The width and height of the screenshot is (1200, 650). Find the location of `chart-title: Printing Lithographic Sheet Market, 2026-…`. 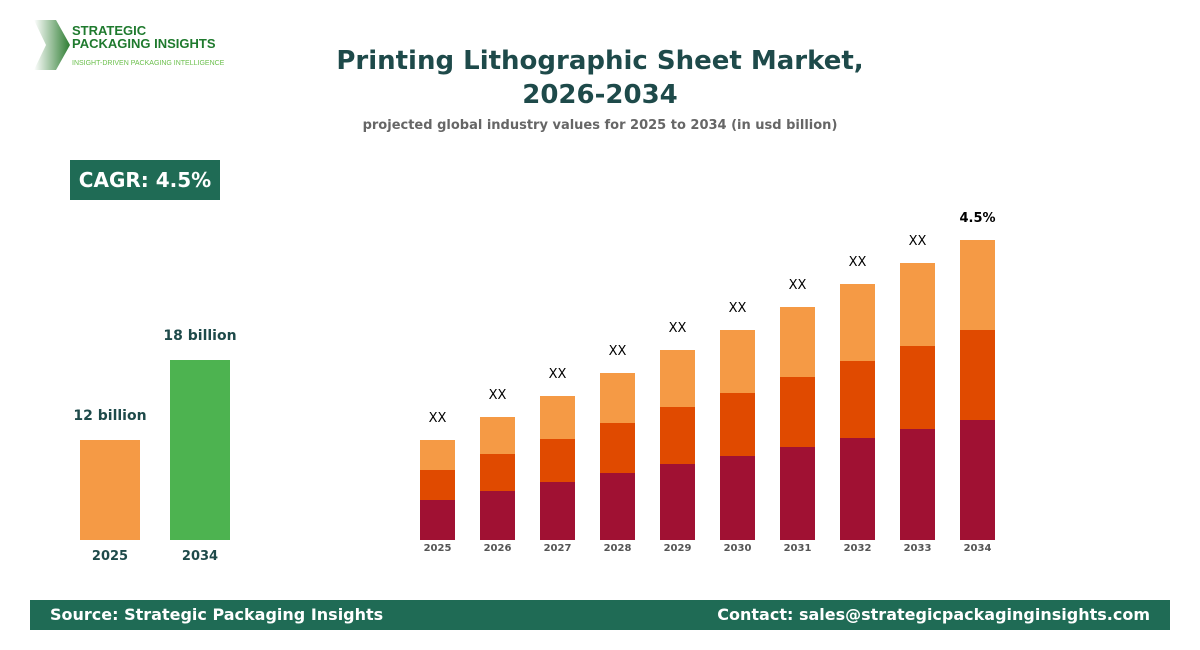

chart-title: Printing Lithographic Sheet Market, 2026-… is located at coordinates (600, 78).